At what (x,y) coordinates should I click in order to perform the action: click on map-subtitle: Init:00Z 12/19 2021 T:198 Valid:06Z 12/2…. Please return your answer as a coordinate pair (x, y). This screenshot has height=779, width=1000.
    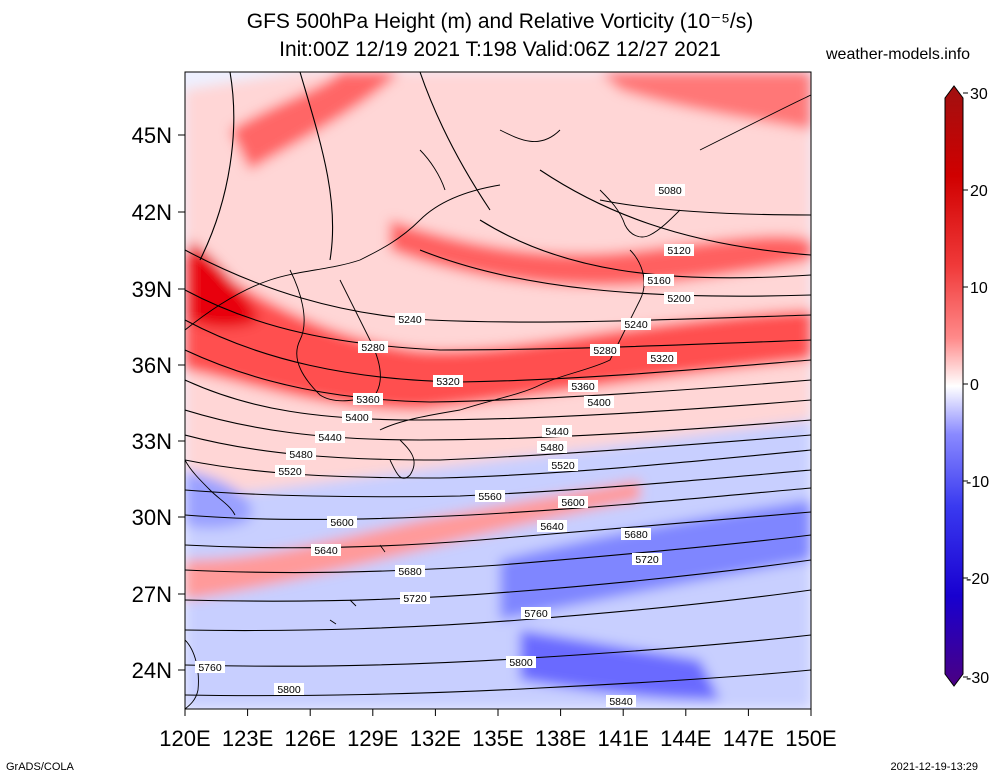
    Looking at the image, I should click on (500, 49).